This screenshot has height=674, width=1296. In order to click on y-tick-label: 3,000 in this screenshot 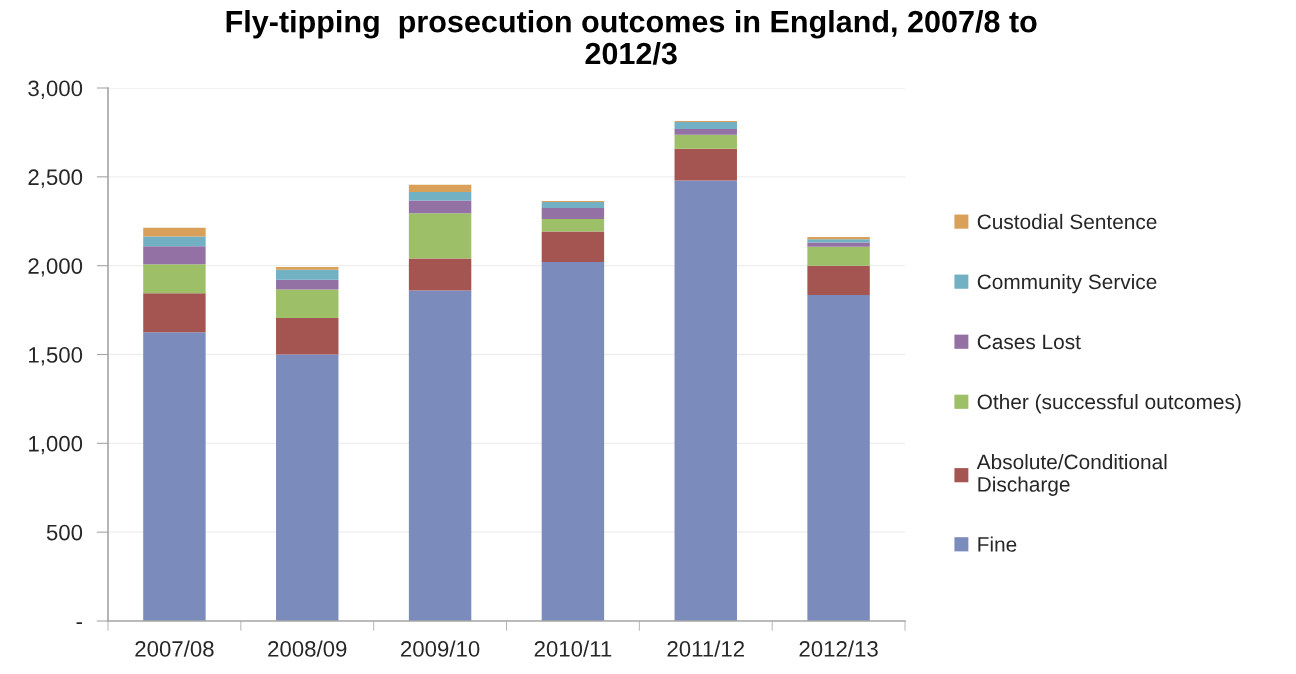, I will do `click(55, 89)`.